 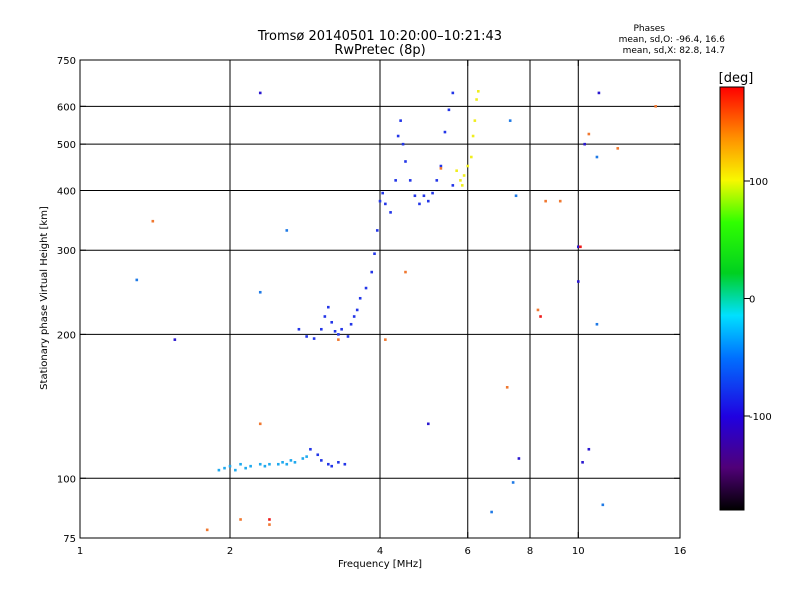 What do you see at coordinates (745, 291) in the screenshot?
I see `colorbar: [deg] 100 0 -100` at bounding box center [745, 291].